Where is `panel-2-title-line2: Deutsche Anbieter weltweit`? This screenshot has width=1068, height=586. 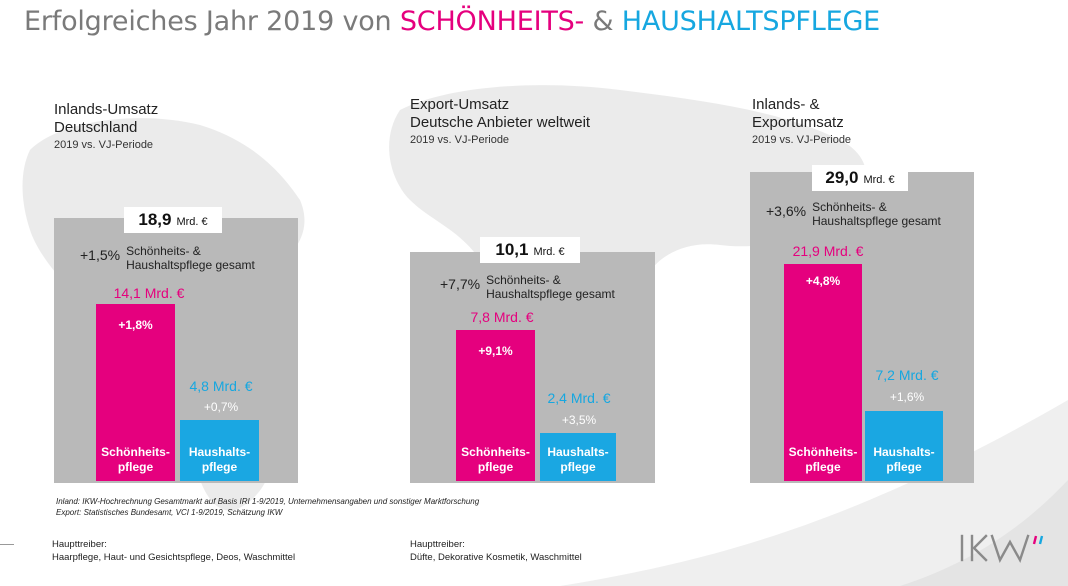
panel-2-title-line2: Deutsche Anbieter weltweit is located at coordinates (500, 122).